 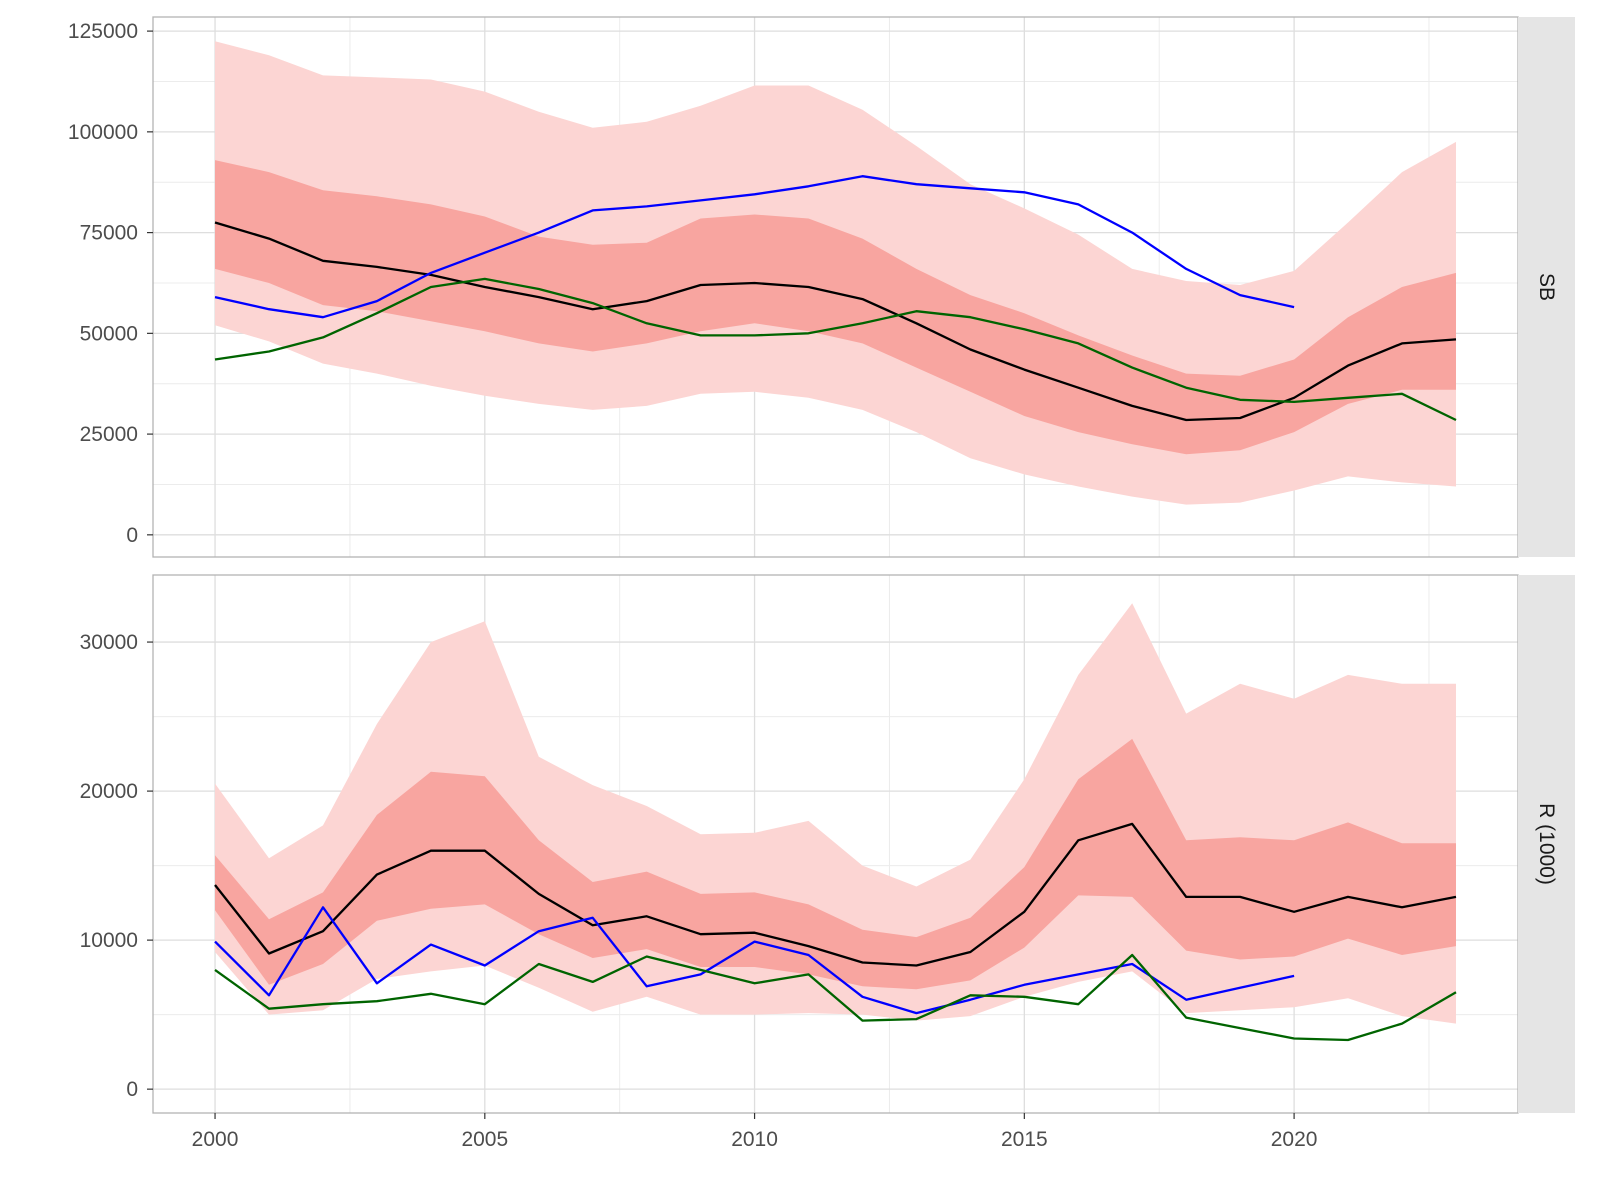 I want to click on x-tick-label: 2010, so click(x=754, y=1139).